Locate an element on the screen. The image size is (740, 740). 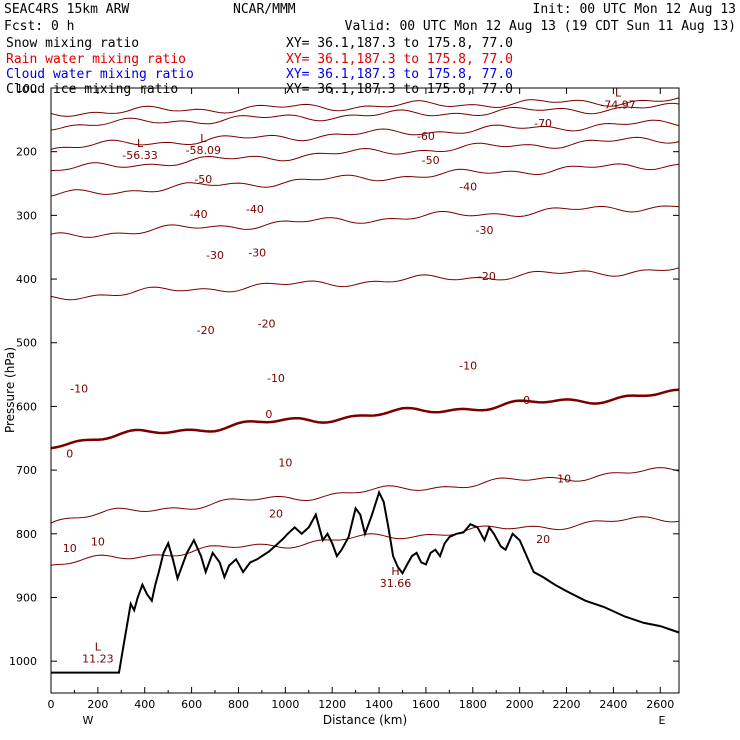
y-axis-title: Pressure (hPa) is located at coordinates (10, 390).